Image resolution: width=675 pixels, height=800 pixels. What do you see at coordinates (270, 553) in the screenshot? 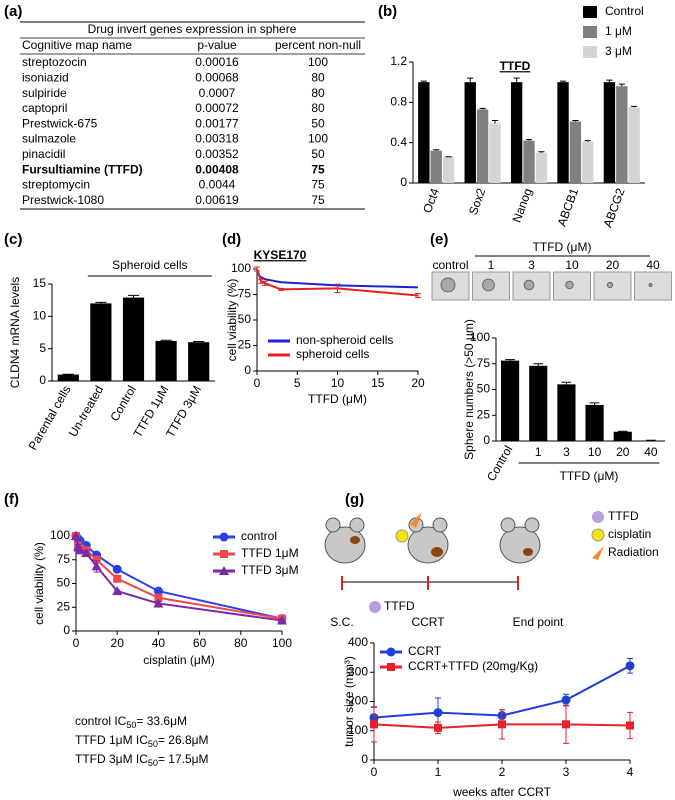
I see `legend-label: TTFD 1μM` at bounding box center [270, 553].